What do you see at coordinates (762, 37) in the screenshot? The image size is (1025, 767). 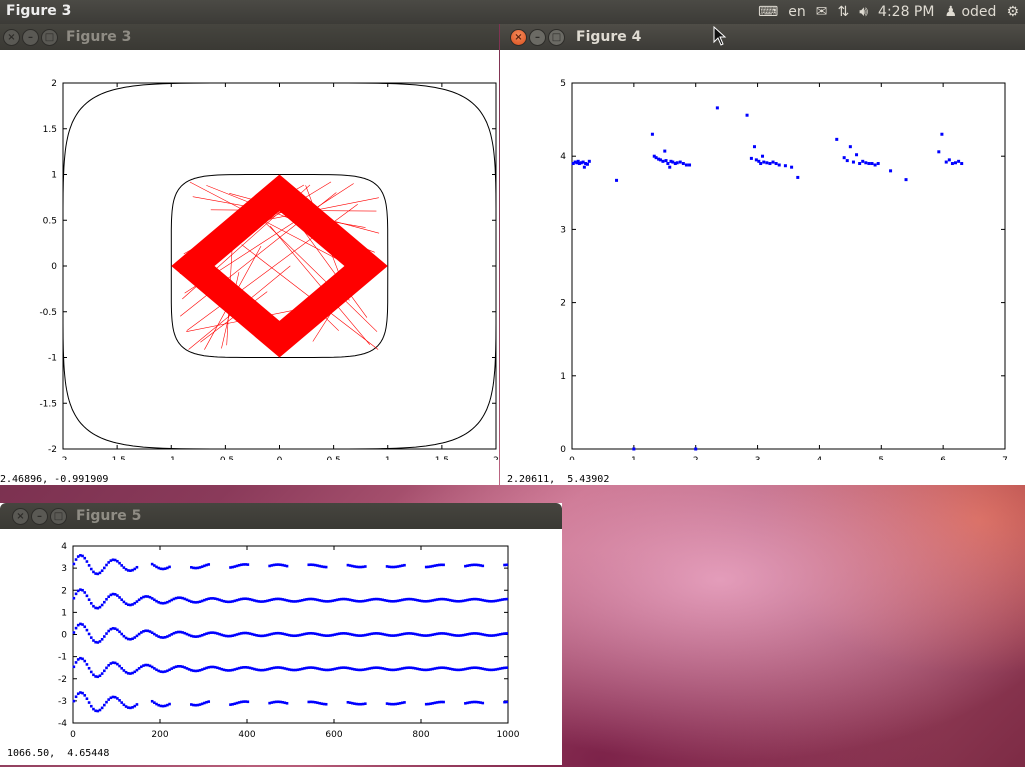 I see `figure4-titlebar: × – □ Figure 4` at bounding box center [762, 37].